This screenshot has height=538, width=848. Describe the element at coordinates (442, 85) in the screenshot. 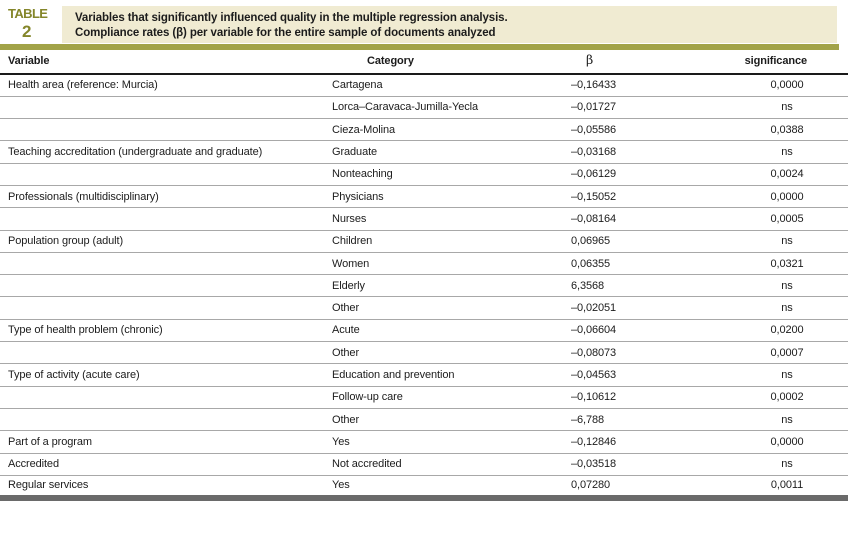

I see `category-cell: Cartagena` at that location.